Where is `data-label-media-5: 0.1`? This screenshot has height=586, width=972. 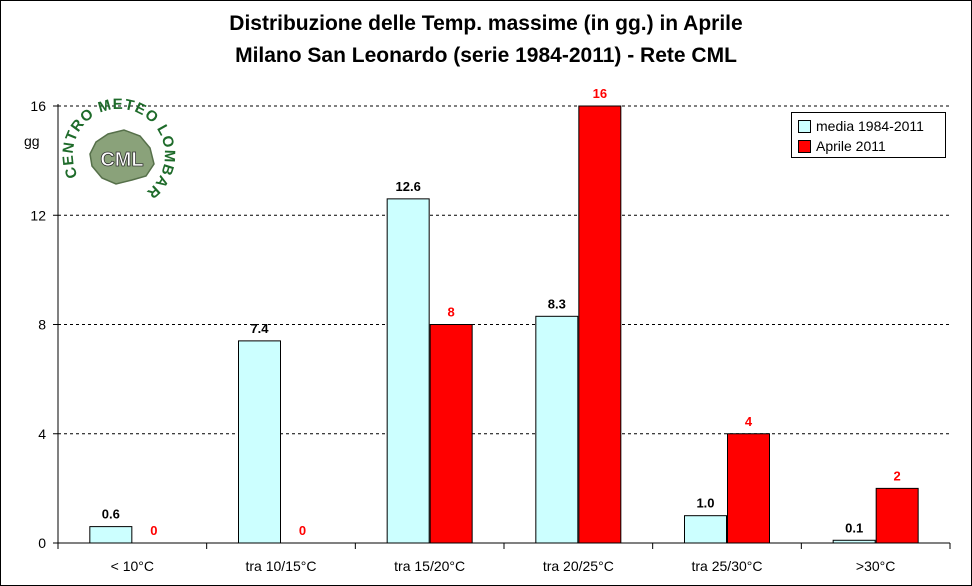
data-label-media-5: 0.1 is located at coordinates (854, 527).